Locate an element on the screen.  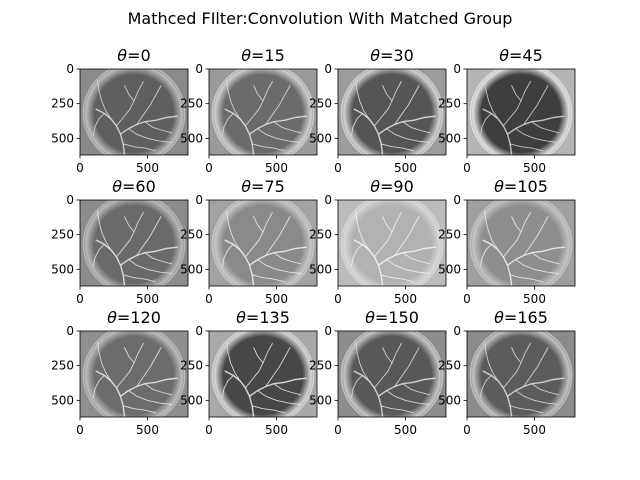
theta-value: =90 is located at coordinates (397, 186).